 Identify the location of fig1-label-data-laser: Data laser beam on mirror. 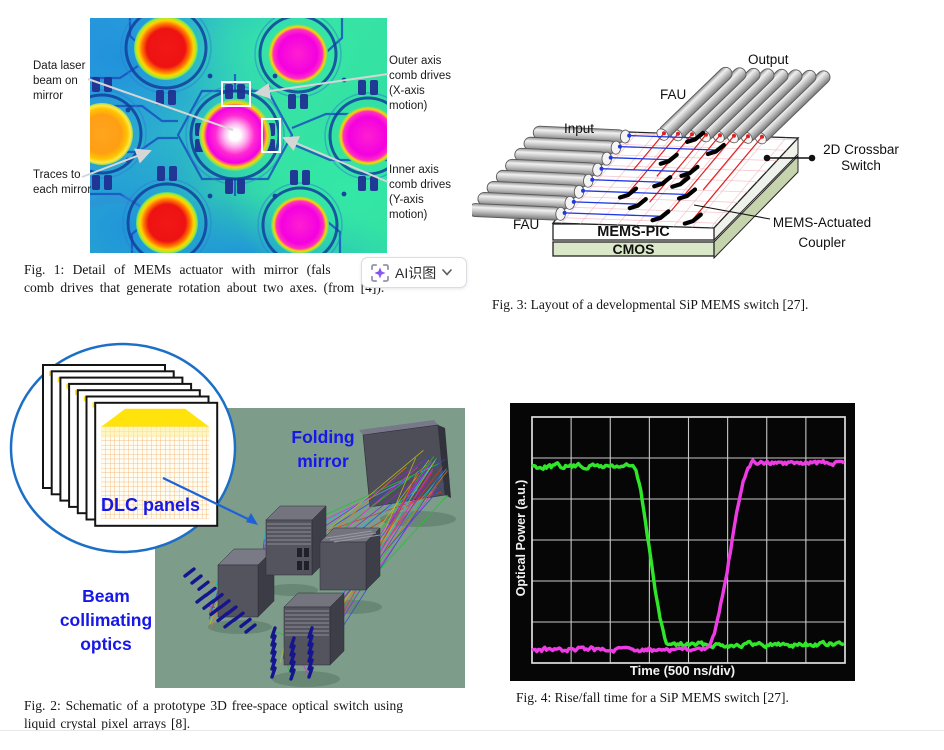
(59, 81).